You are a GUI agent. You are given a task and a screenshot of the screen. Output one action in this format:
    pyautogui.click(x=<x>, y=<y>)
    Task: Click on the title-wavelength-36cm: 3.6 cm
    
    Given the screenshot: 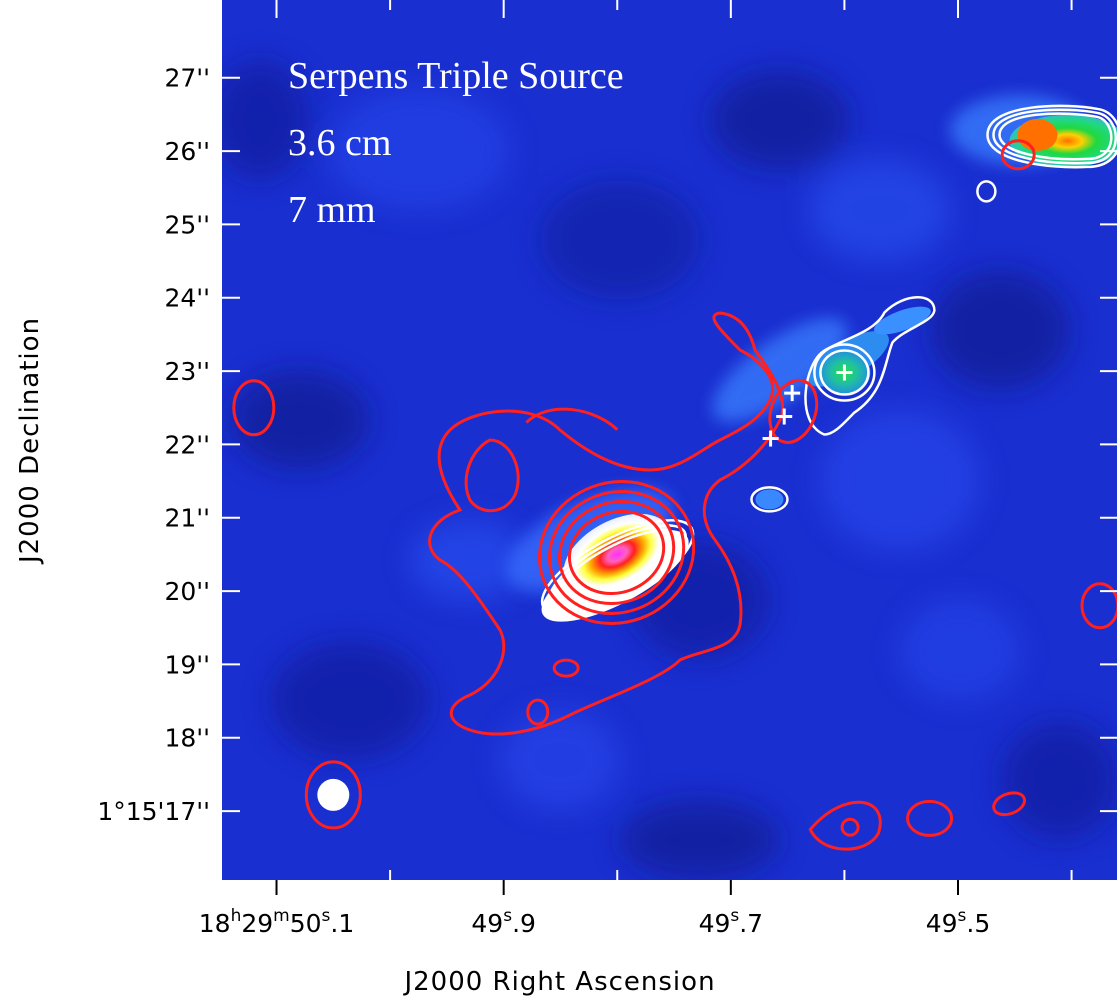 What is the action you would take?
    pyautogui.click(x=339, y=143)
    